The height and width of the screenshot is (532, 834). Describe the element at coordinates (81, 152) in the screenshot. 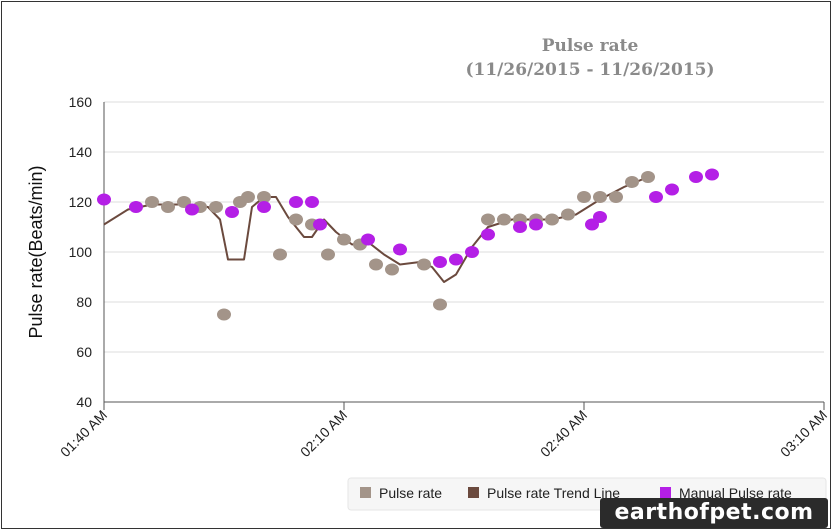

I see `y-tick-label: 140` at that location.